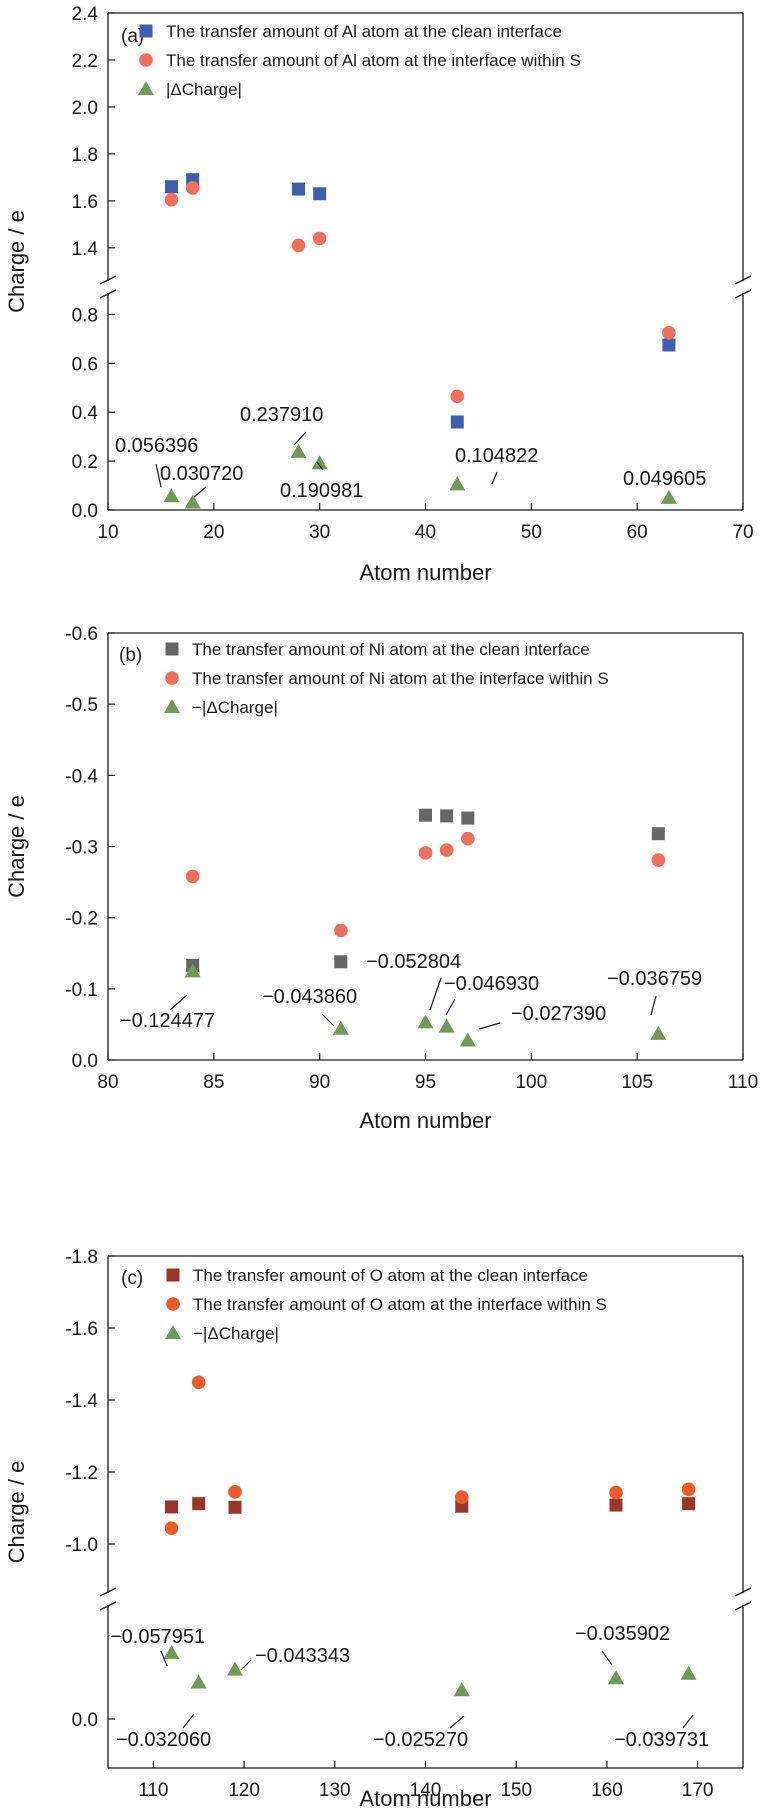 Image resolution: width=768 pixels, height=1811 pixels. I want to click on y-tick-label: 2.2, so click(85, 61).